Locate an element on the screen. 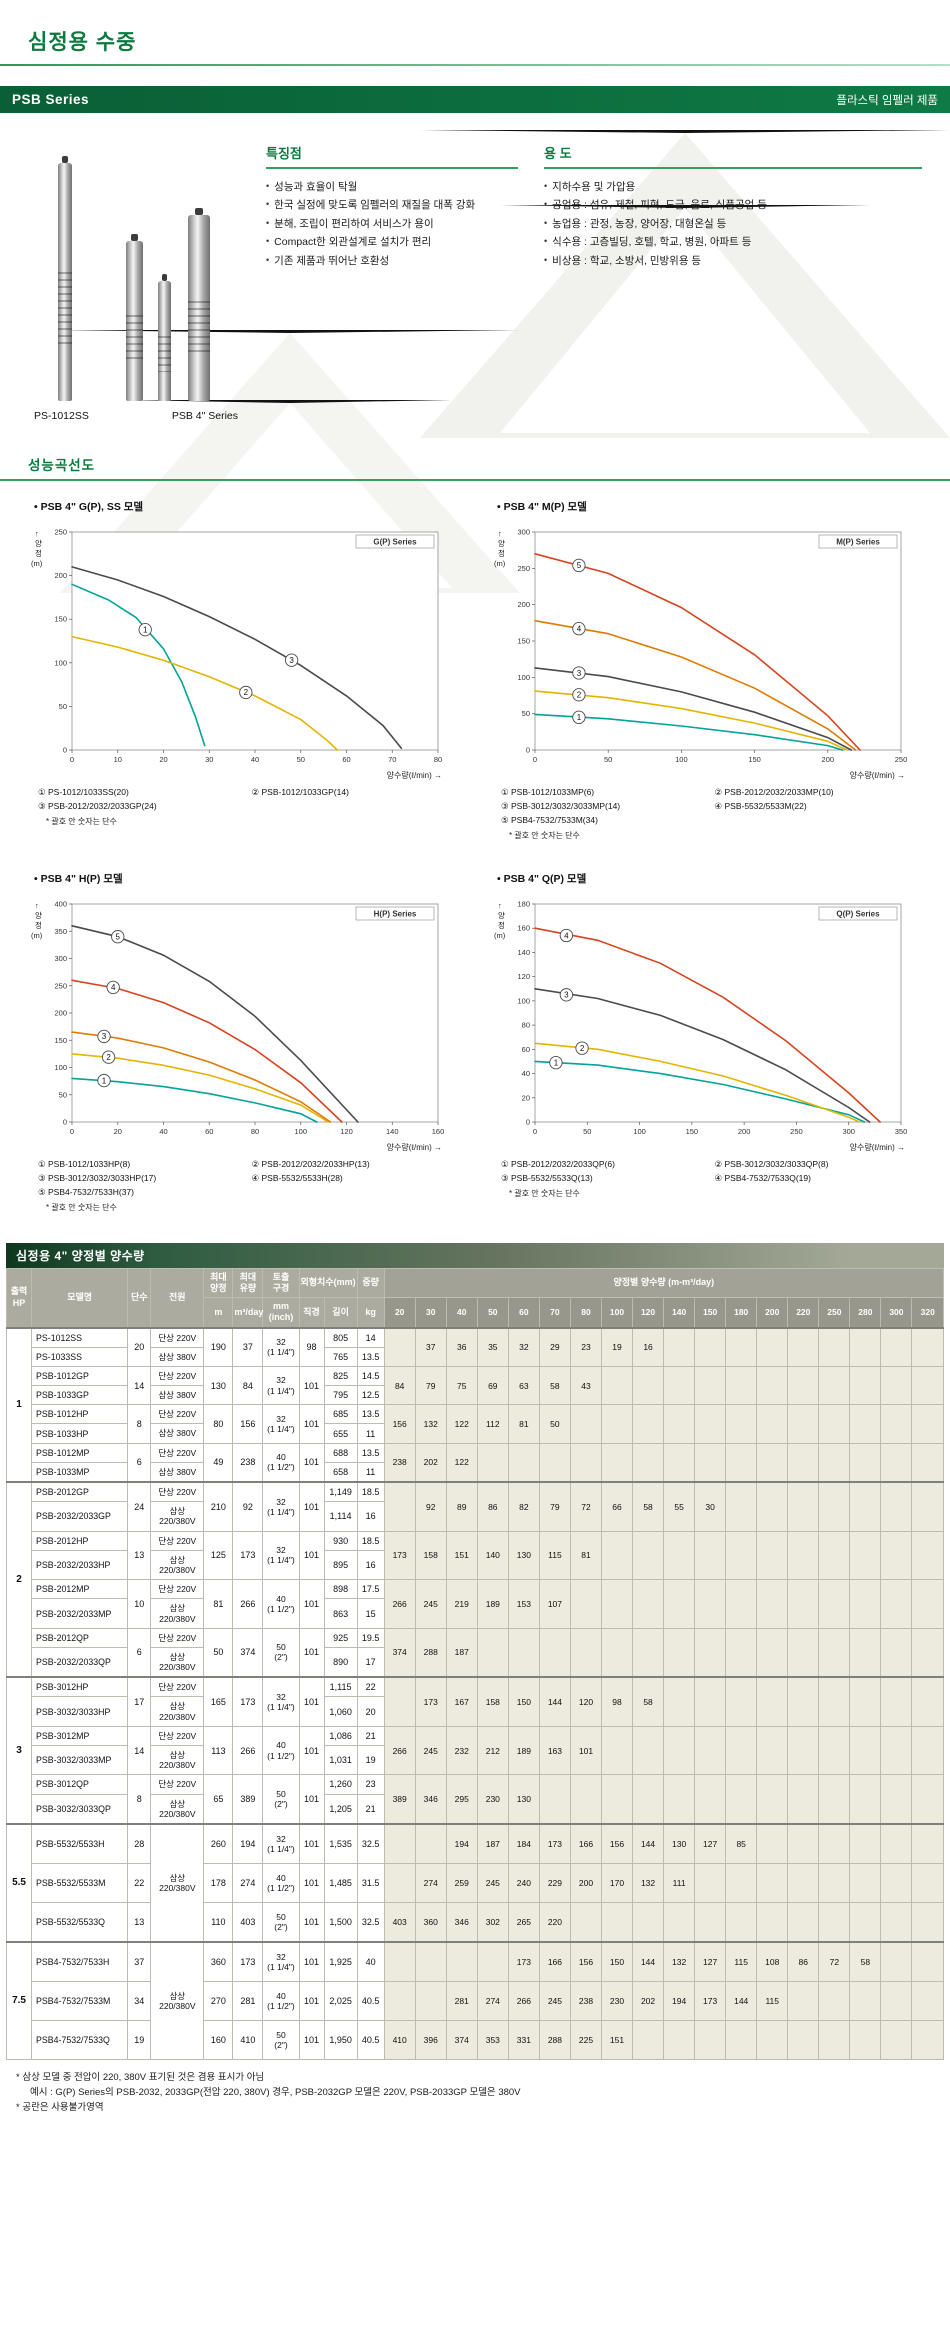 This screenshot has width=950, height=2348. length-cell: 890 is located at coordinates (340, 1662).